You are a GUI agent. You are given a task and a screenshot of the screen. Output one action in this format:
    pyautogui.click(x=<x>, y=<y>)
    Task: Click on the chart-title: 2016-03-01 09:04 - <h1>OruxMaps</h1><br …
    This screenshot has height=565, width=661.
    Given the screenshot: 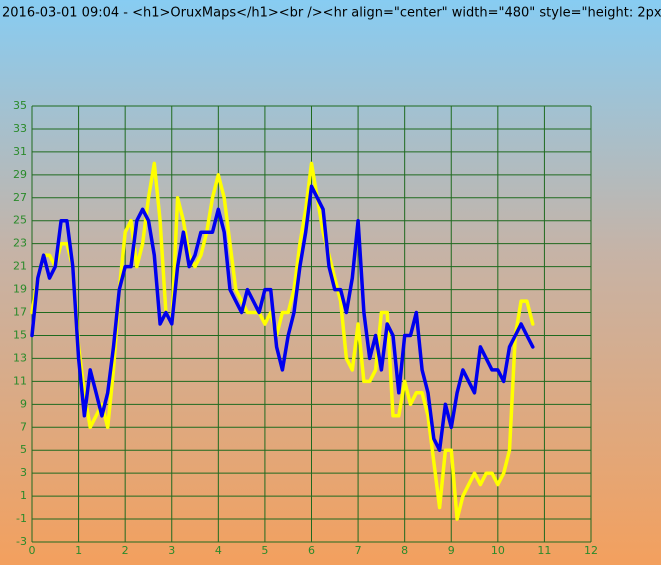 What is the action you would take?
    pyautogui.click(x=331, y=13)
    